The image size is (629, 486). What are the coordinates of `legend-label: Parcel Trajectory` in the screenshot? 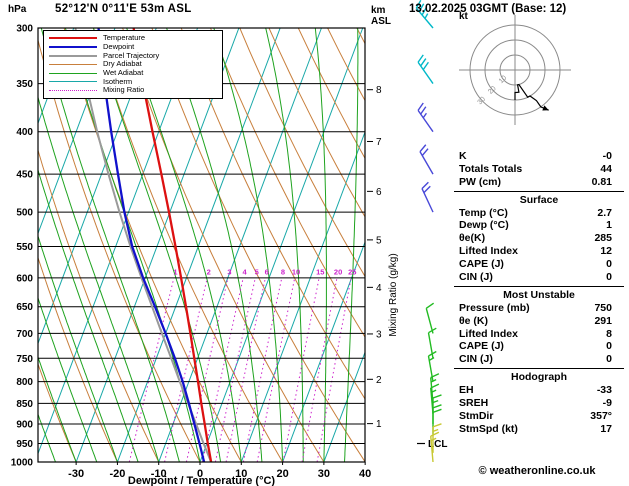 It's located at (131, 55).